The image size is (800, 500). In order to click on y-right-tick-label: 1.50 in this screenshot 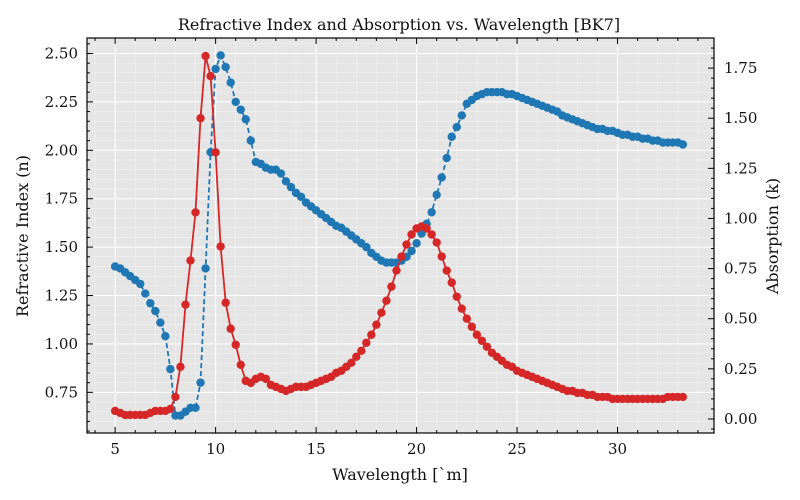, I will do `click(740, 118)`.